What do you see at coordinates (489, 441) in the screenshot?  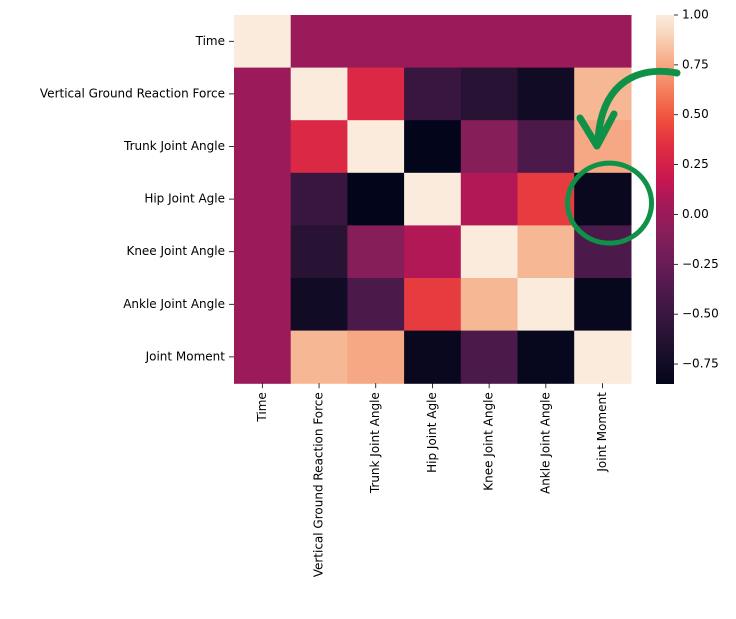 I see `x-tick-label: Knee Joint Angle` at bounding box center [489, 441].